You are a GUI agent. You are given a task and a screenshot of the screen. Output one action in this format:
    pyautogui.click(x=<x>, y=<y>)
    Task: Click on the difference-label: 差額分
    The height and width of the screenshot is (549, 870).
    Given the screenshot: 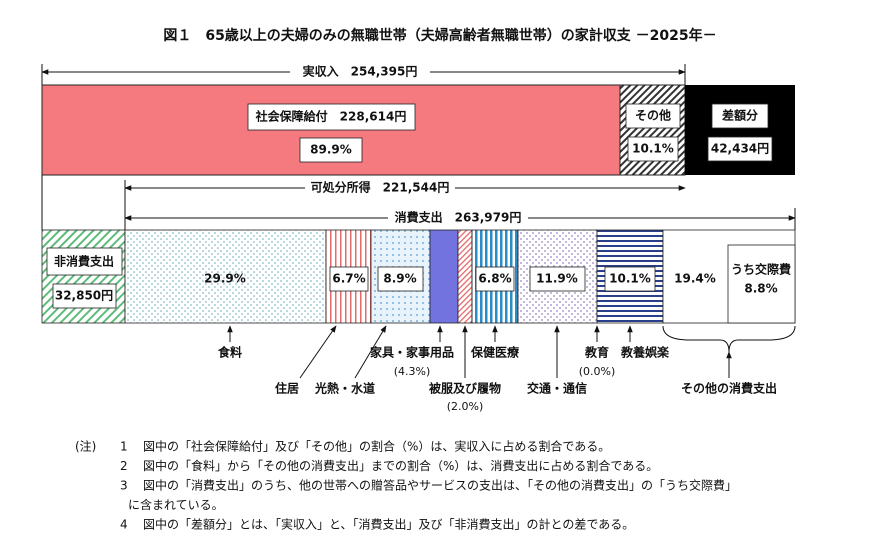 What is the action you would take?
    pyautogui.click(x=739, y=115)
    